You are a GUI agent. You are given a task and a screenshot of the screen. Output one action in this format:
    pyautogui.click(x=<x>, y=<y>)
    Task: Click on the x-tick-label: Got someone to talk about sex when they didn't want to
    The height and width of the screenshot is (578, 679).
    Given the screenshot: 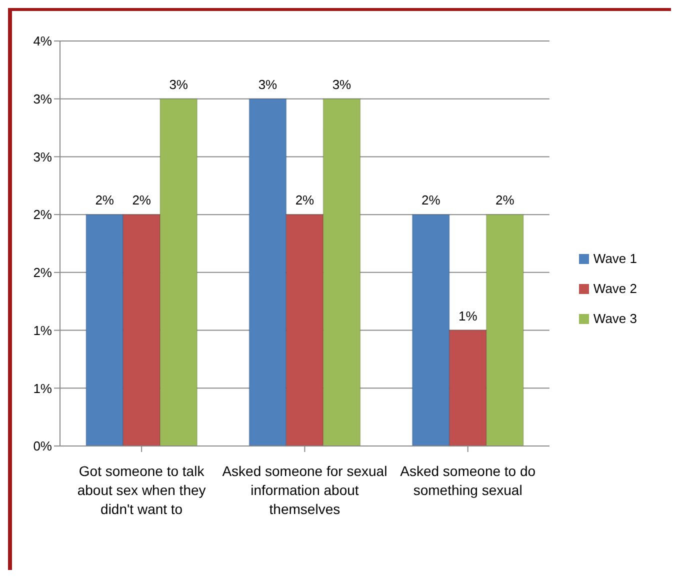 What is the action you would take?
    pyautogui.click(x=141, y=490)
    